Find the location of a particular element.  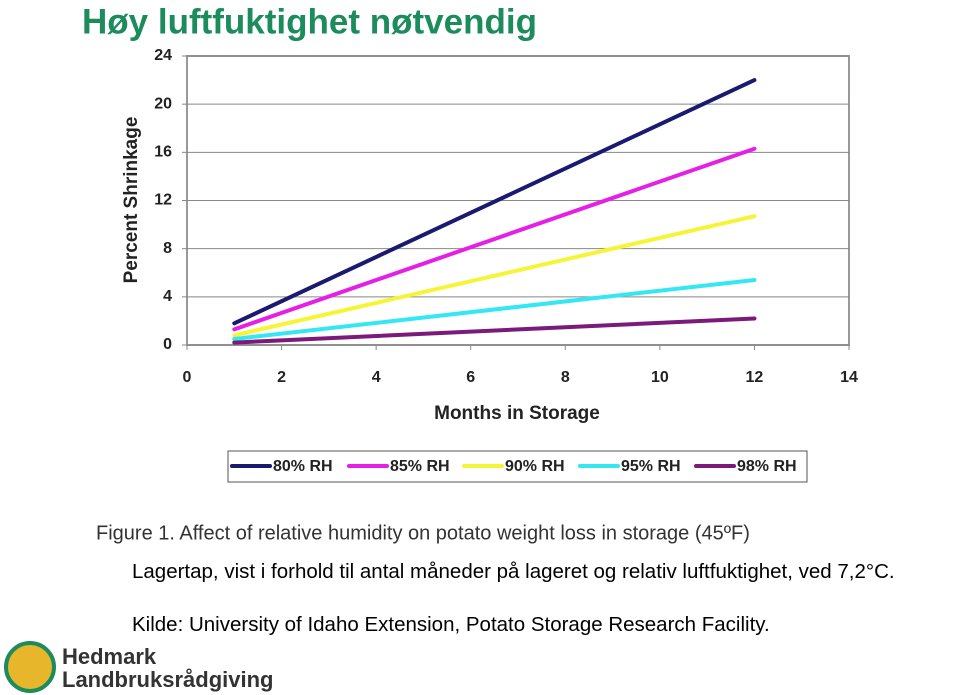

x-tick-label: 4 is located at coordinates (376, 377).